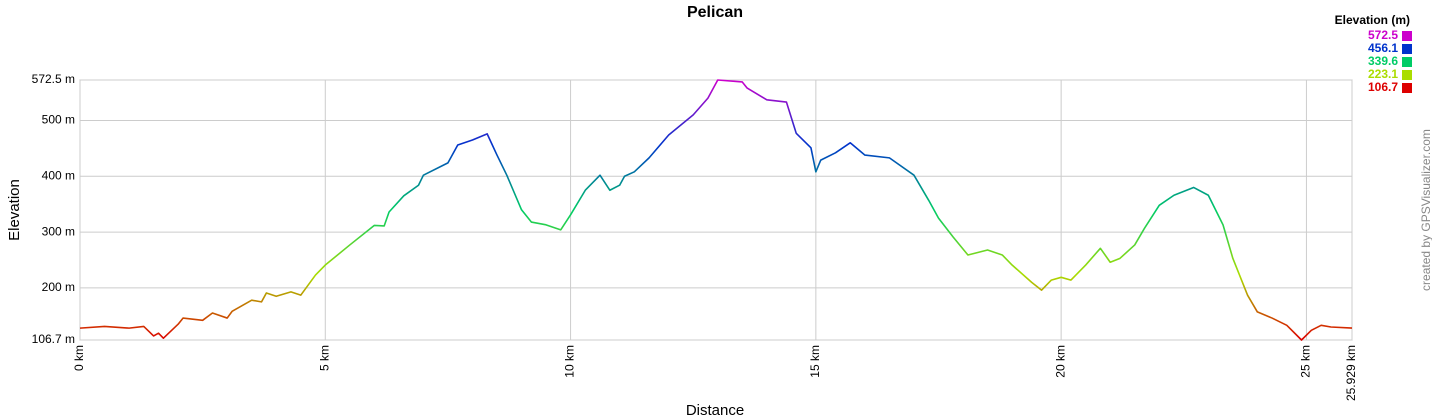 The height and width of the screenshot is (419, 1432). I want to click on legend-value: 339.6, so click(1383, 61).